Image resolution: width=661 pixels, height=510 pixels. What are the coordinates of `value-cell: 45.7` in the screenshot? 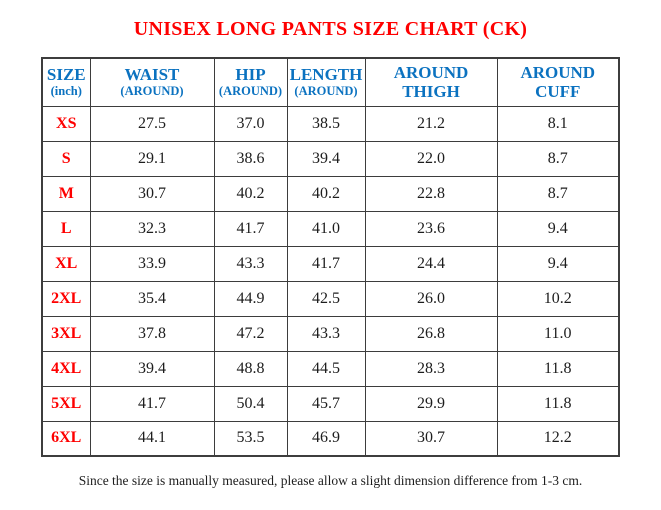 It's located at (326, 403).